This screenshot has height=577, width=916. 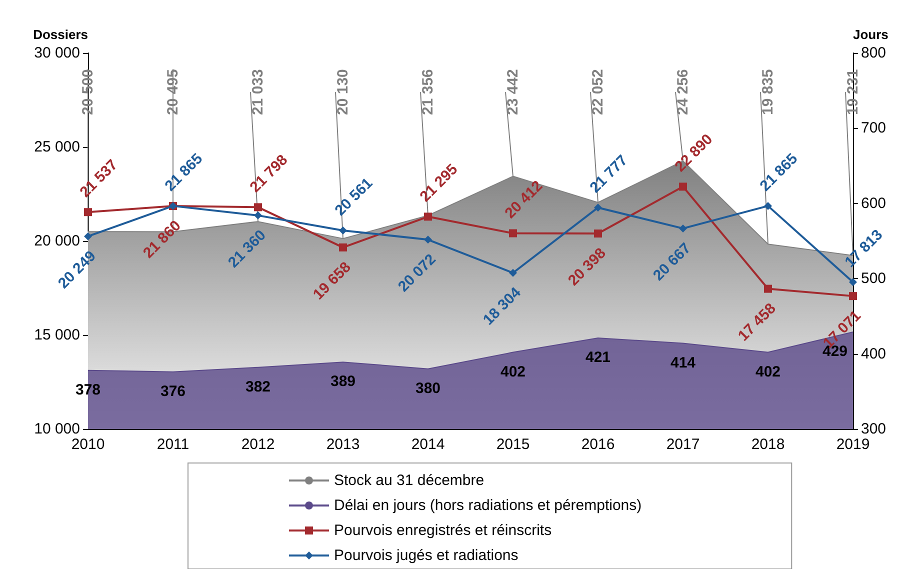 What do you see at coordinates (598, 357) in the screenshot?
I see `data-label: 421` at bounding box center [598, 357].